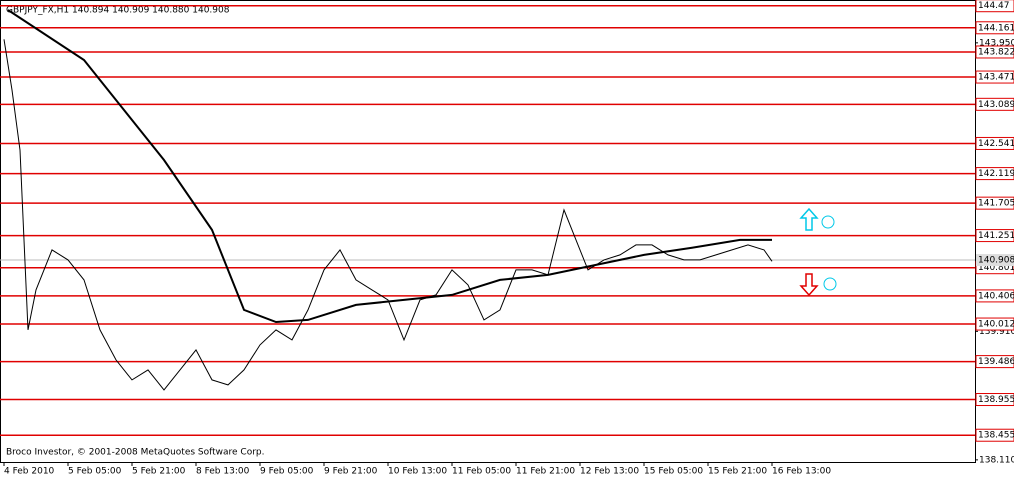 The image size is (1014, 479). I want to click on x-tick-label: 10 Feb 13:00, so click(417, 472).